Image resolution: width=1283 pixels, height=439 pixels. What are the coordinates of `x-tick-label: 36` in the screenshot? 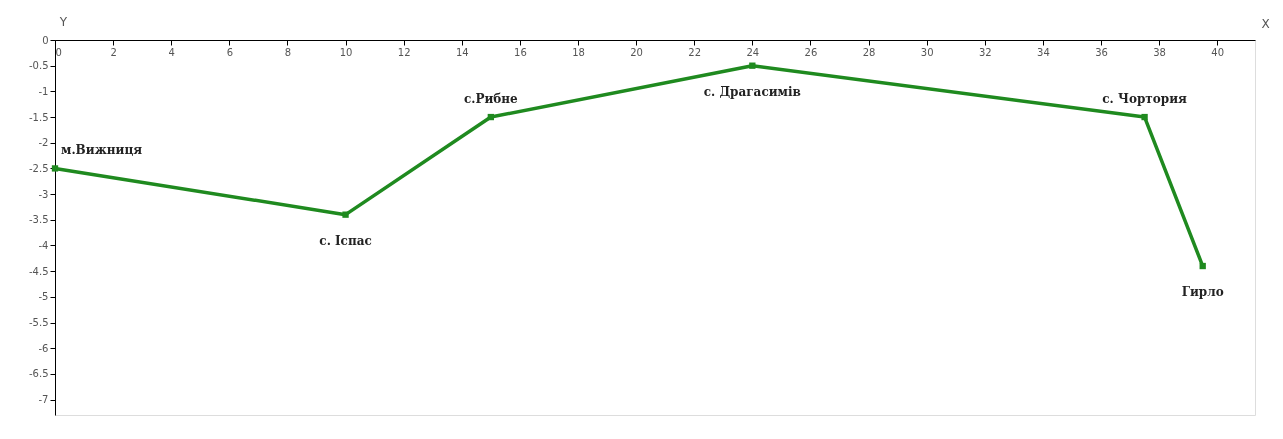 It's located at (1101, 52).